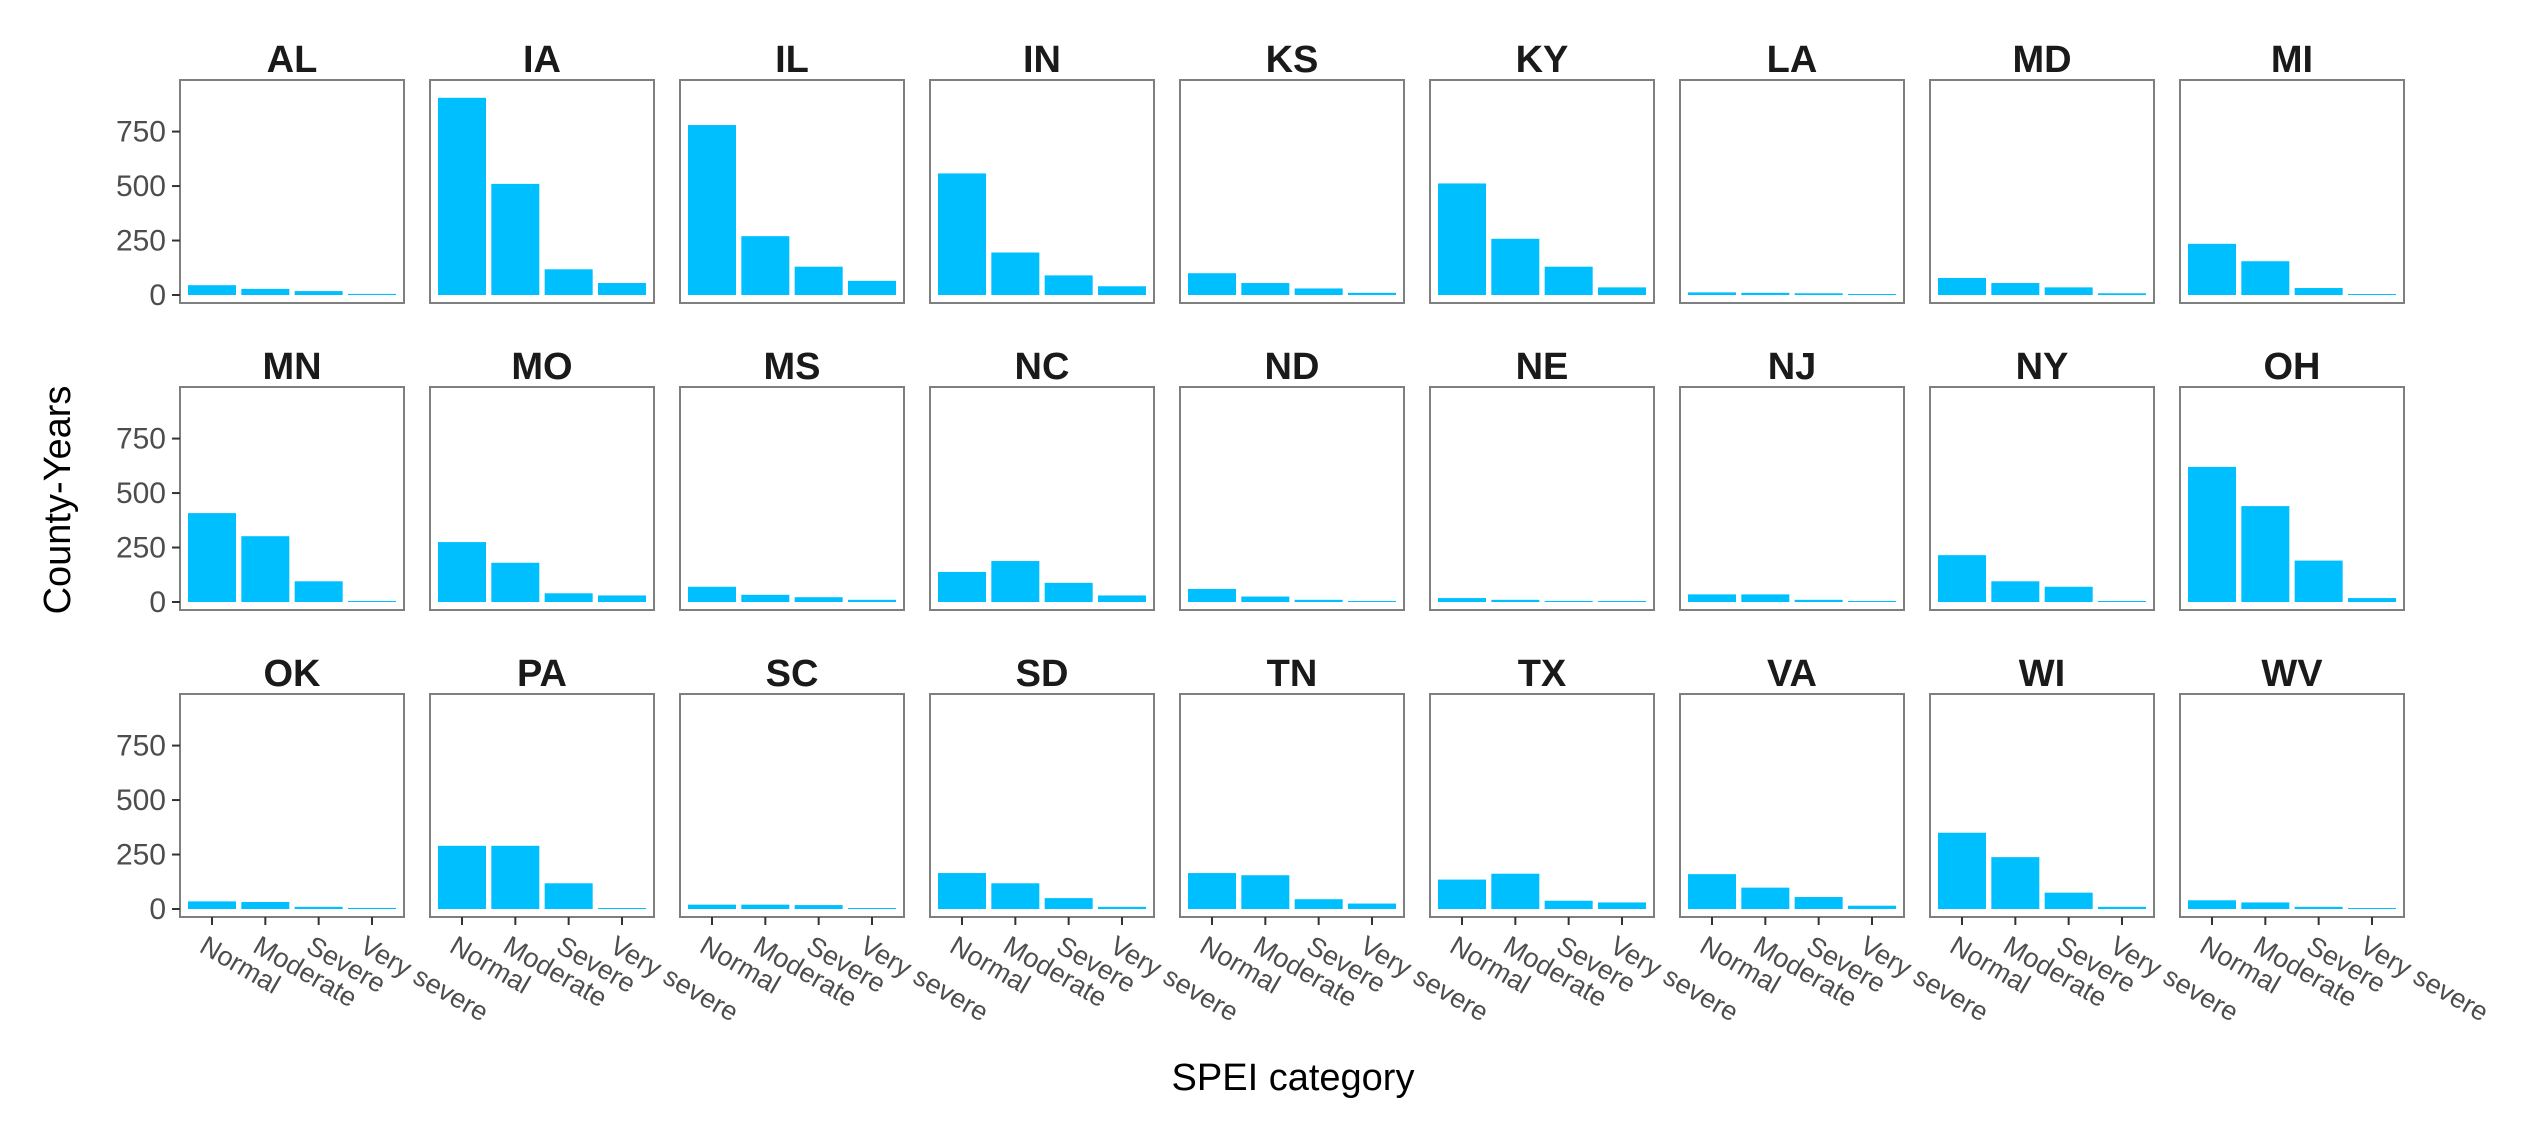  Describe the element at coordinates (568, 896) in the screenshot. I see `bar-pa-severe` at that location.